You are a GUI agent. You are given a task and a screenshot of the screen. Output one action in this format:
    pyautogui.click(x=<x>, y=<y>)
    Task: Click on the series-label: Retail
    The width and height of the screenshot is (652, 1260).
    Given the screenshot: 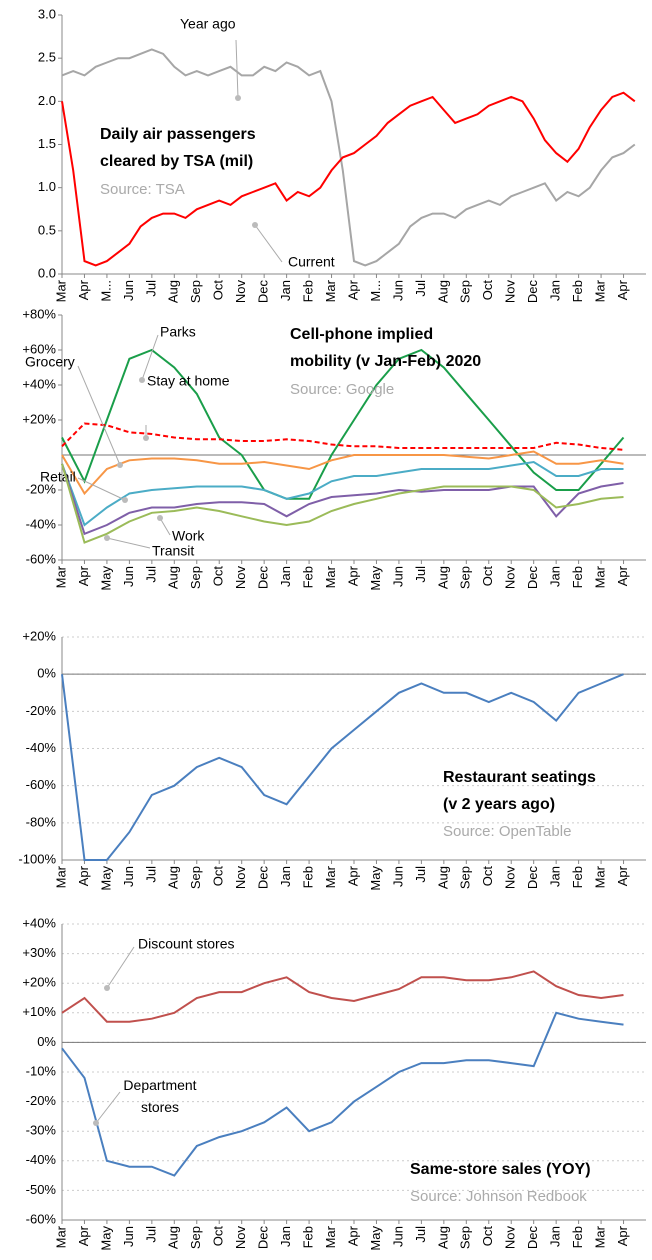 What is the action you would take?
    pyautogui.click(x=58, y=477)
    